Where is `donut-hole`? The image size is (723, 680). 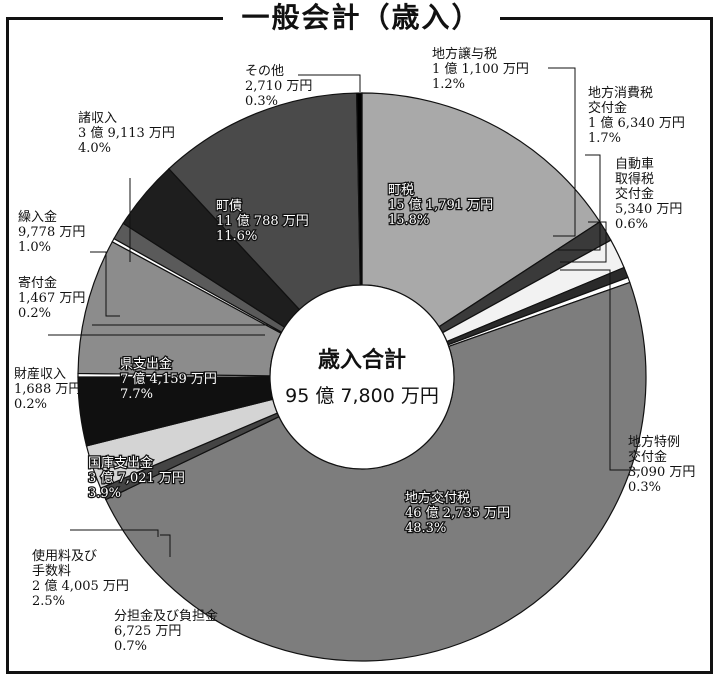
donut-hole is located at coordinates (362, 377).